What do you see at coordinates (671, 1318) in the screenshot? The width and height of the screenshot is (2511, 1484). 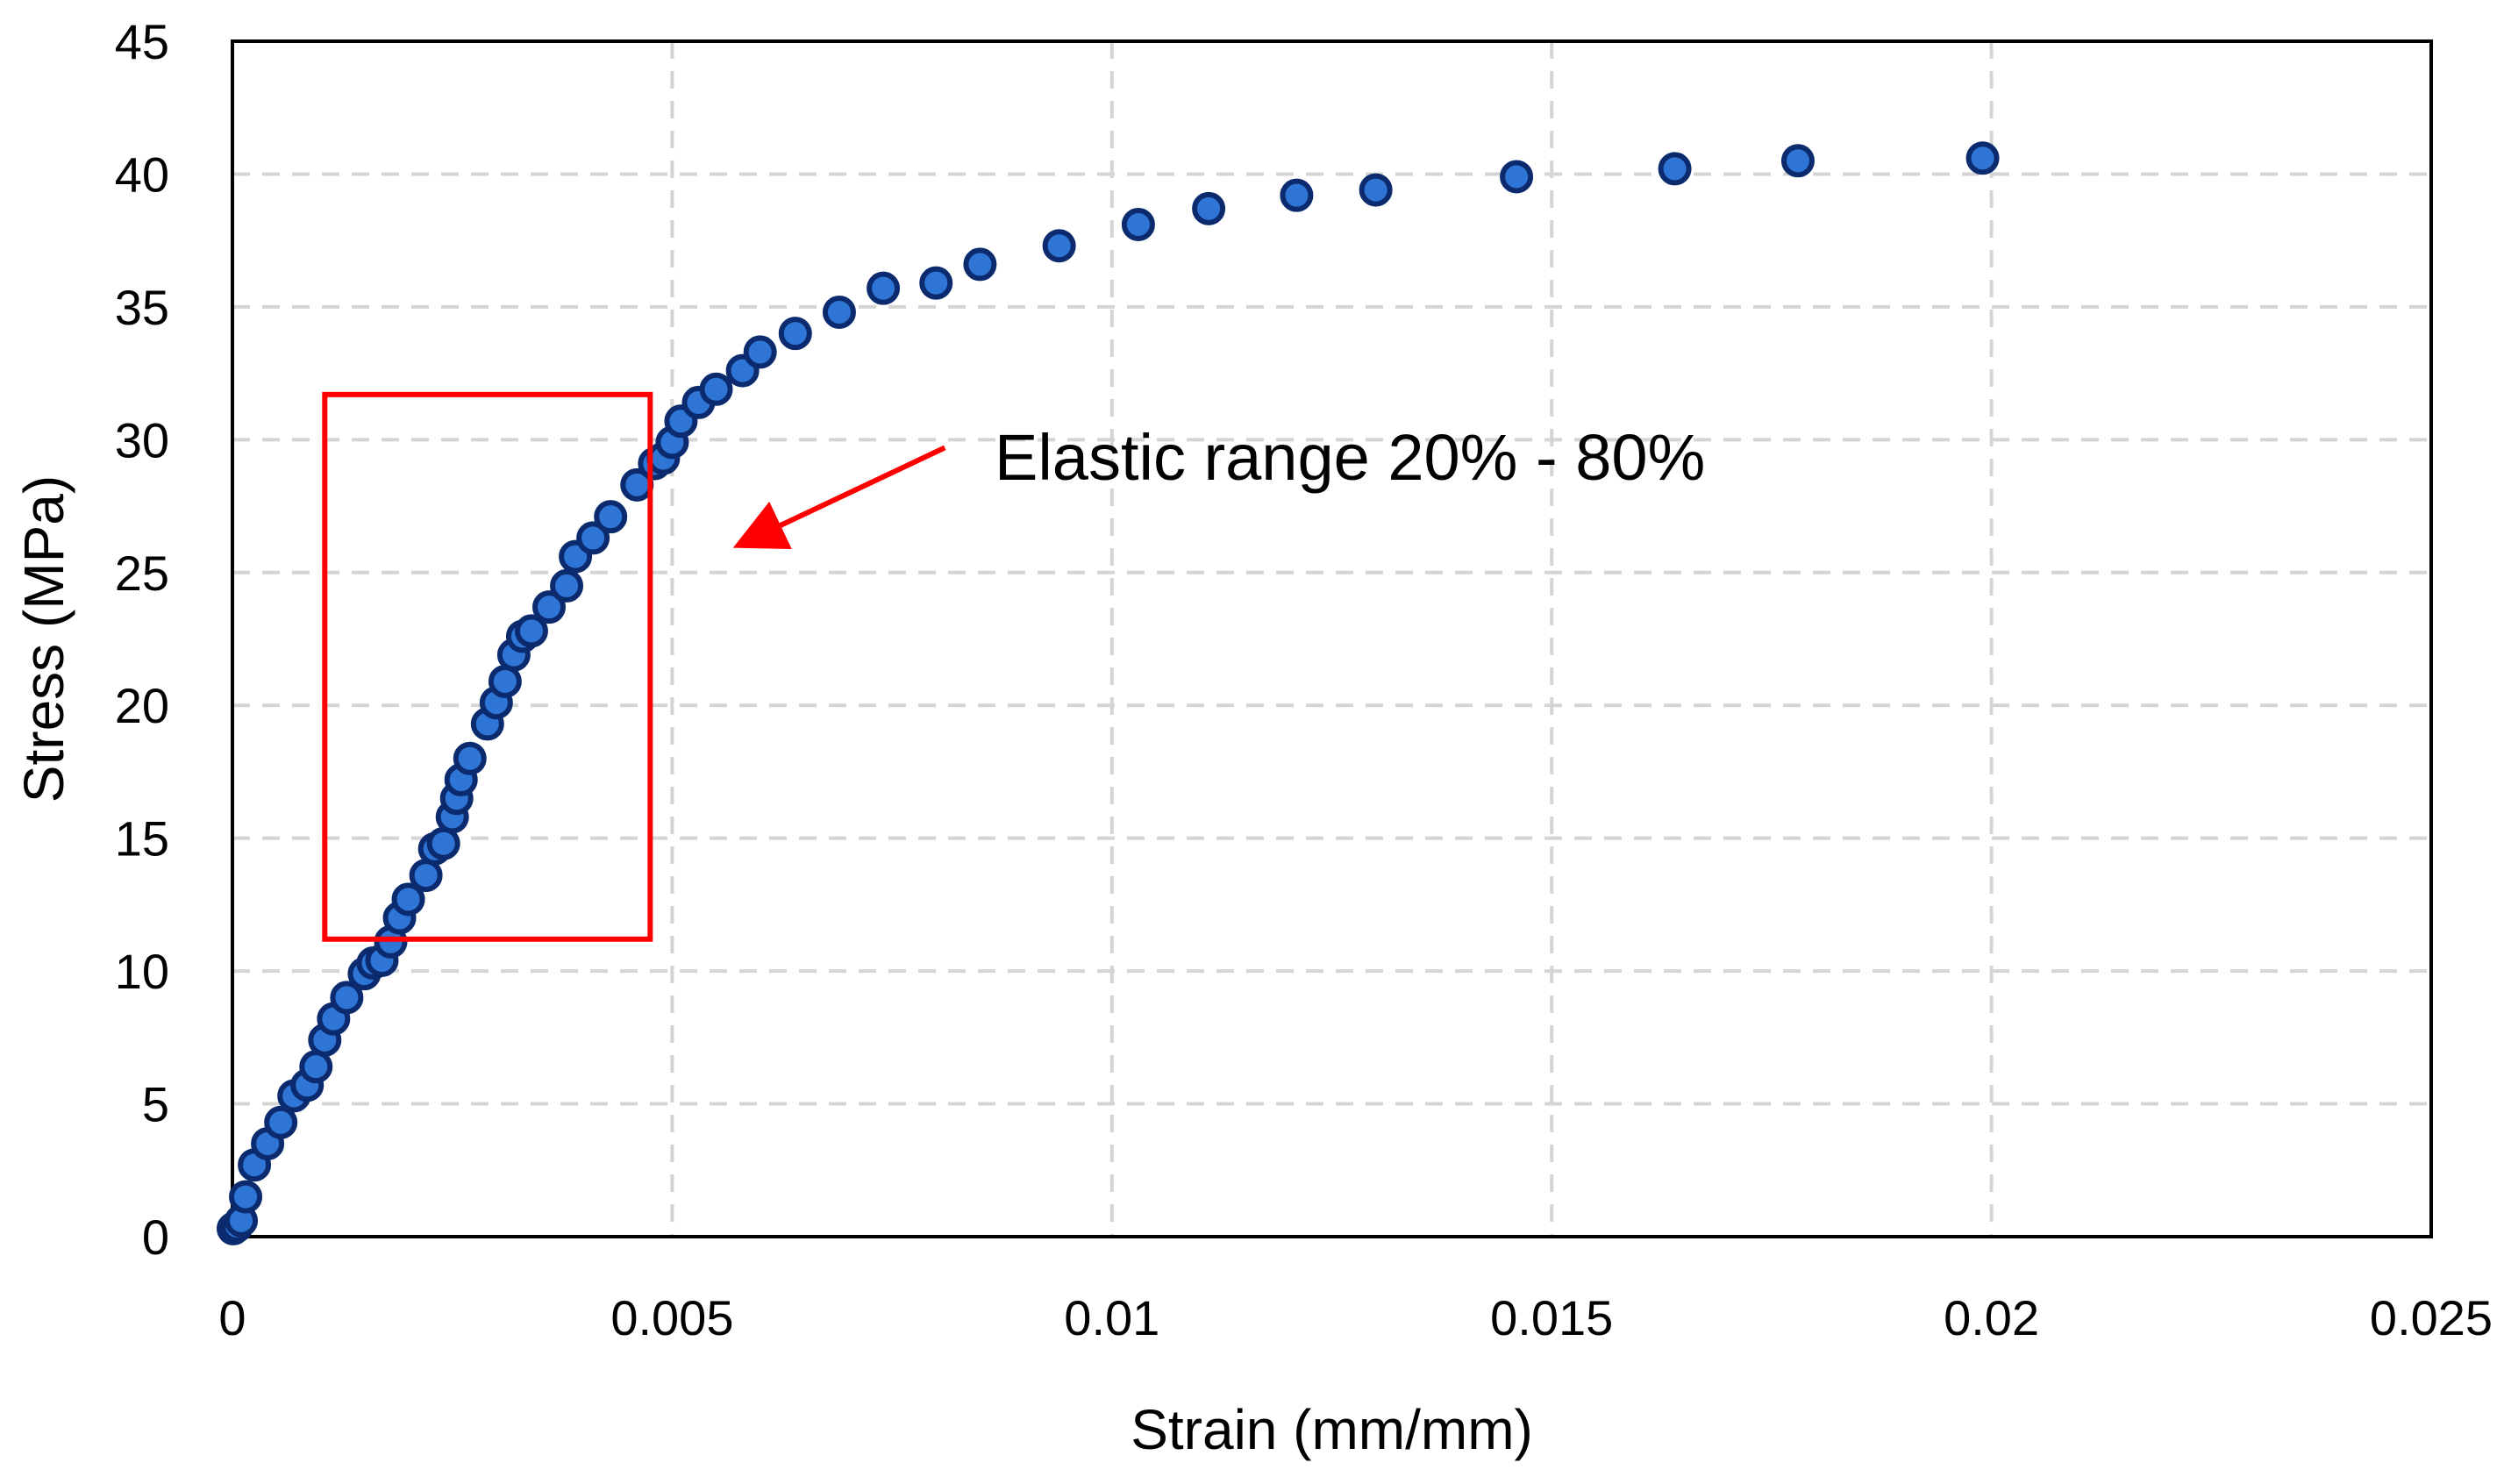 I see `x-tick-label: 0.005` at bounding box center [671, 1318].